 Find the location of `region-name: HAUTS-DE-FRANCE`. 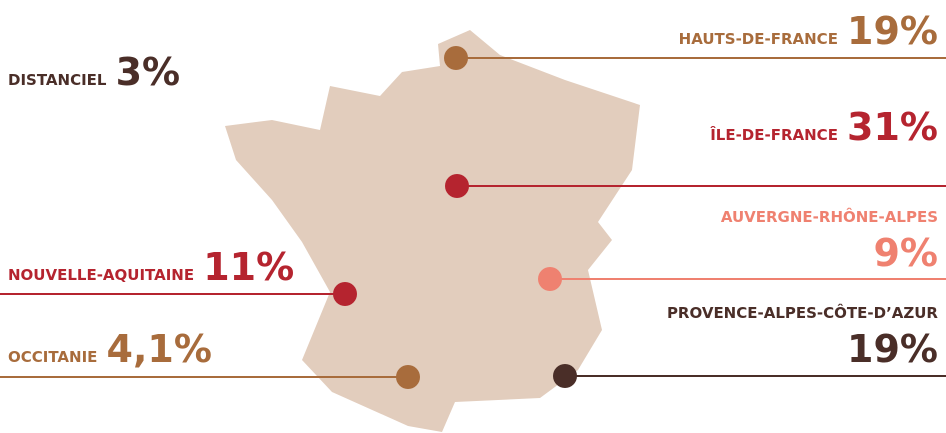

region-name: HAUTS-DE-FRANCE is located at coordinates (758, 39).